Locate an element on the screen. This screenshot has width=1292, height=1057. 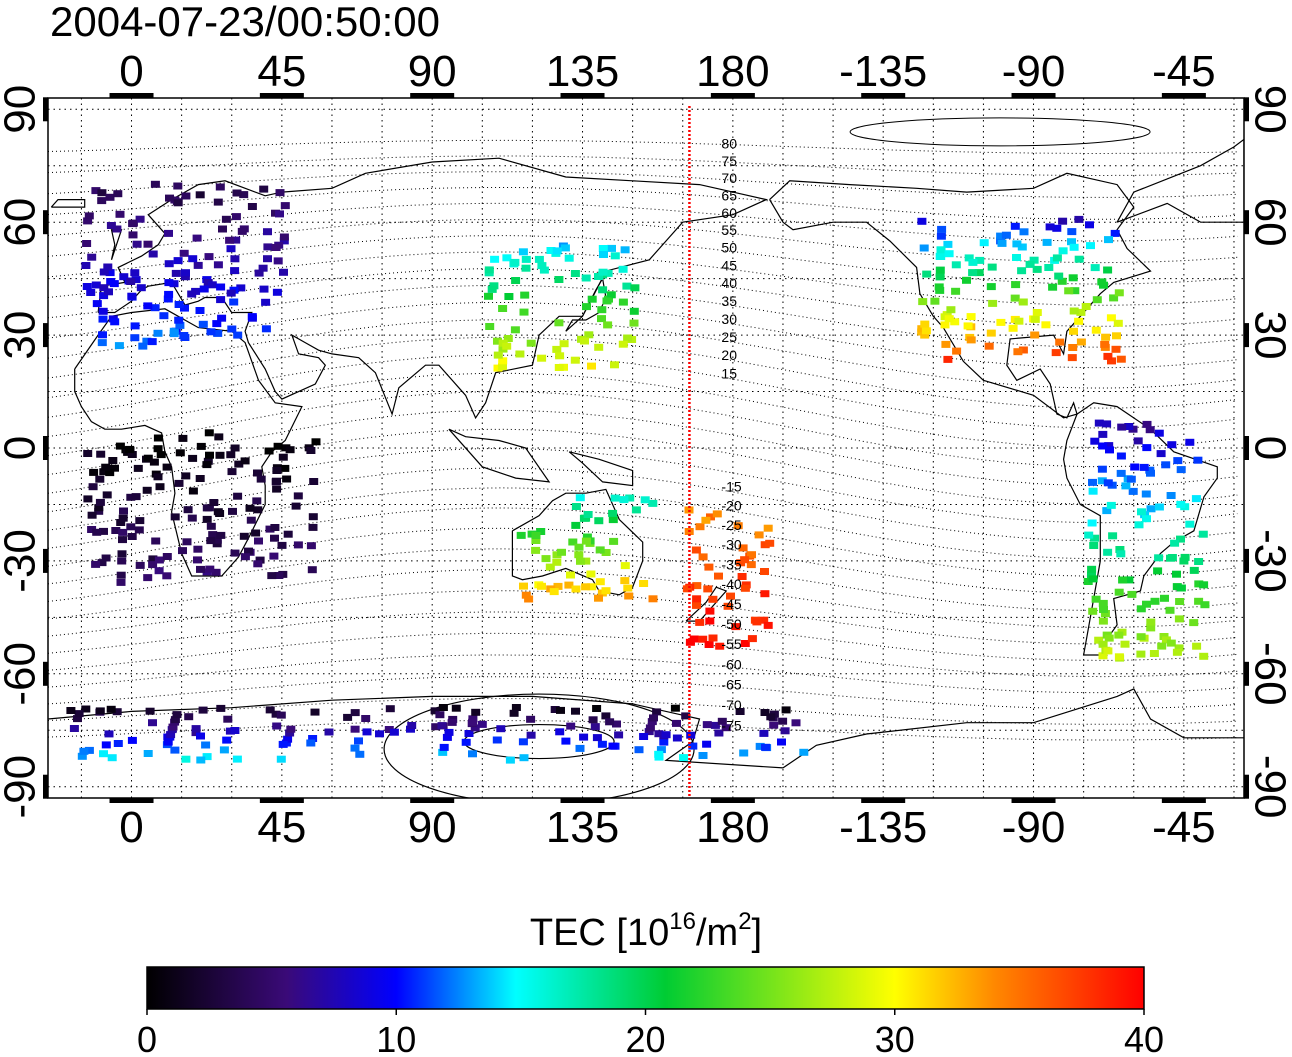
lon-tick-label: 180 is located at coordinates (732, 827).